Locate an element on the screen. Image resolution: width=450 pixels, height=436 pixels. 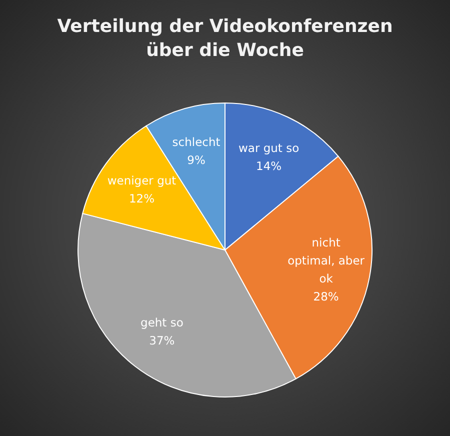
data-label: 12% is located at coordinates (141, 199).